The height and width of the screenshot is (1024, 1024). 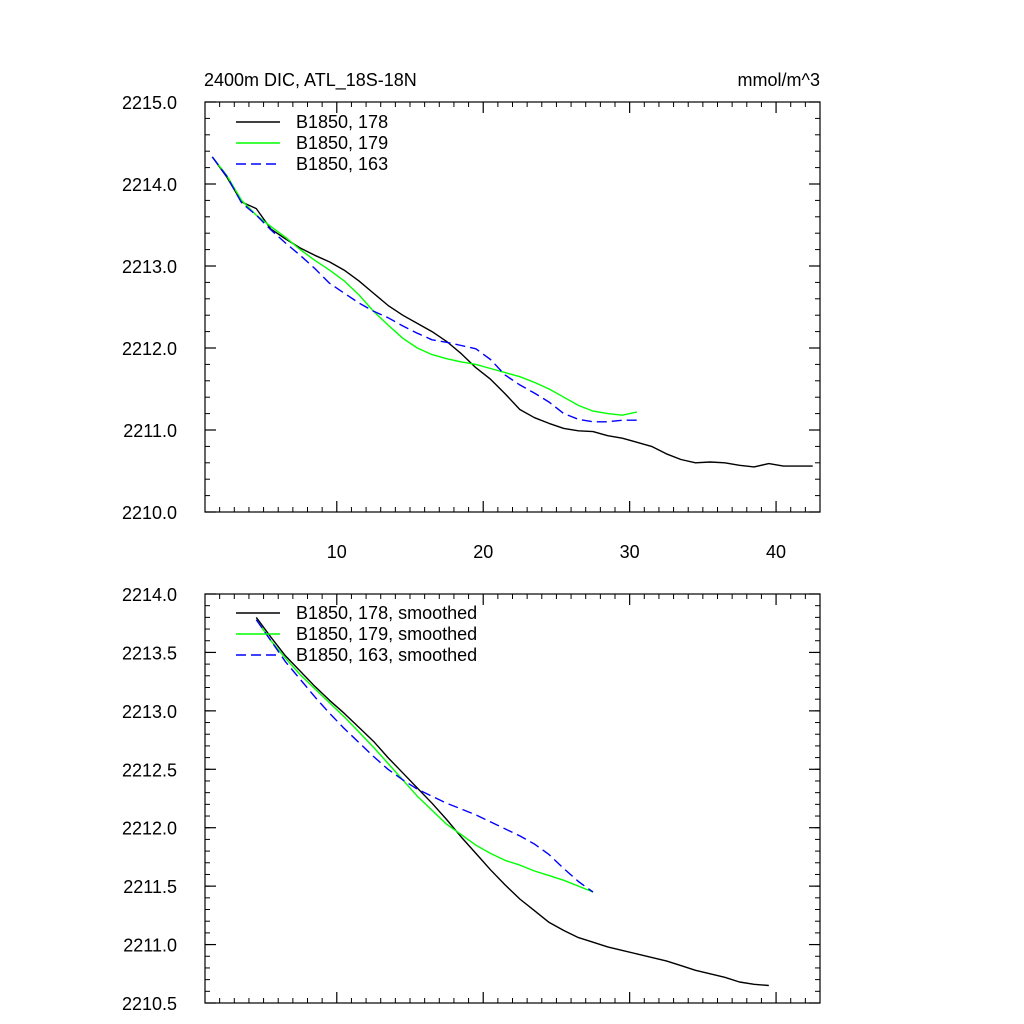 What do you see at coordinates (342, 122) in the screenshot?
I see `legend-label: B1850, 178` at bounding box center [342, 122].